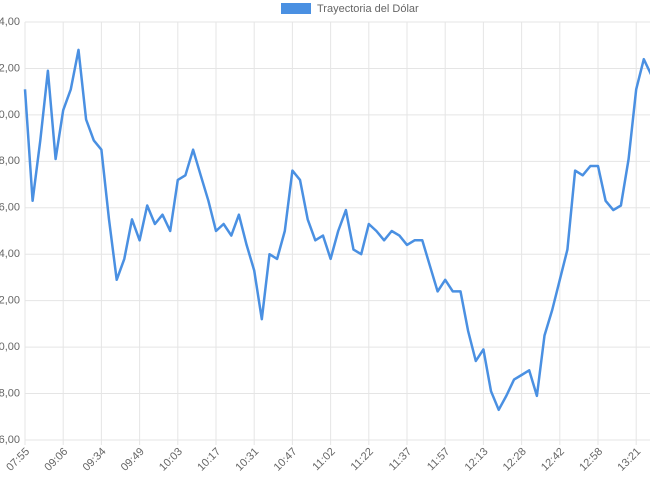  What do you see at coordinates (247, 460) in the screenshot?
I see `x-tick-label: 10:31` at bounding box center [247, 460].